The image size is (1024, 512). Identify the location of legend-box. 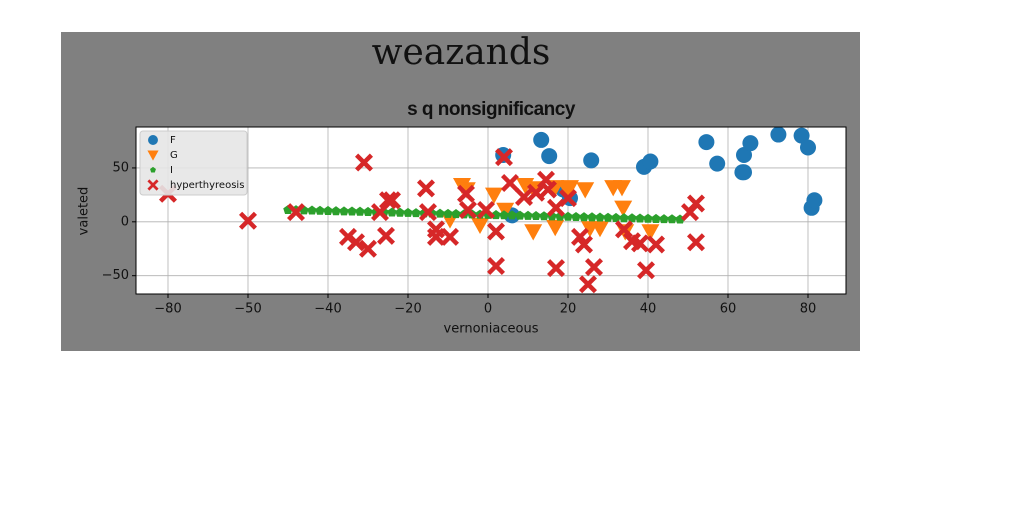
(193, 163).